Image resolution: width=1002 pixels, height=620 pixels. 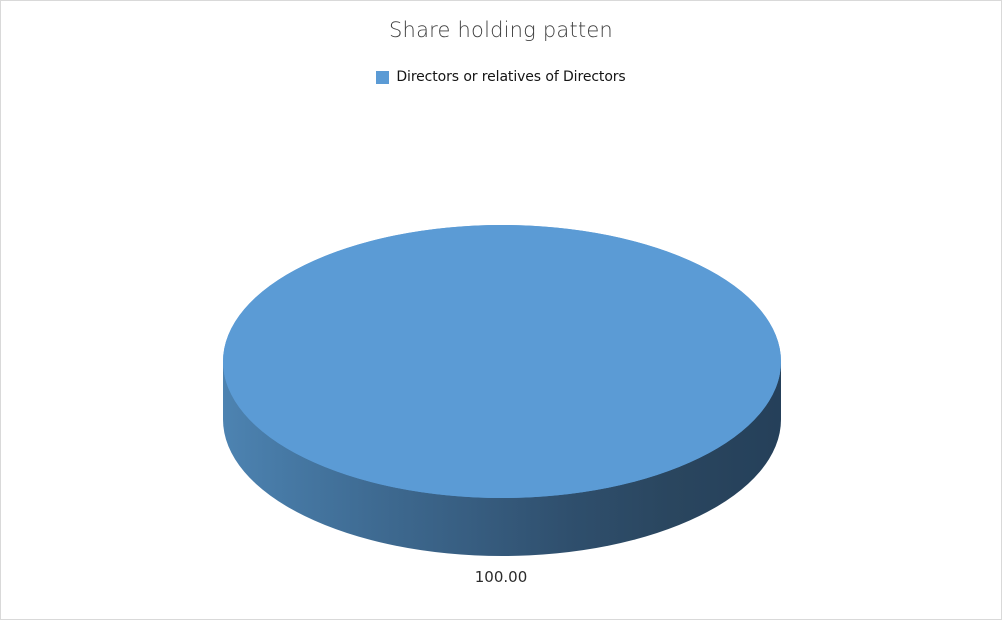 I want to click on legend-square-icon, so click(x=383, y=77).